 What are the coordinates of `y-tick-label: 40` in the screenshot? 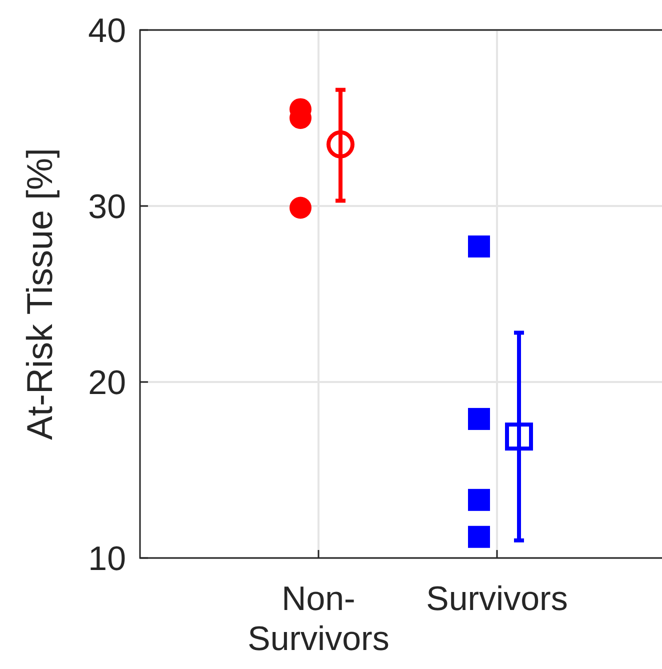 It's located at (107, 31).